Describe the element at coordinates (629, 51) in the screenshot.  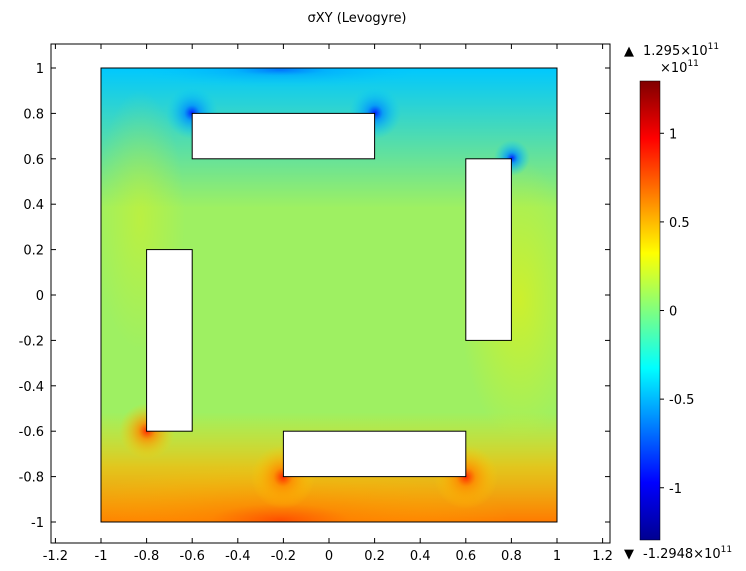
I see `colorbar-max-marker-icon: ▲` at that location.